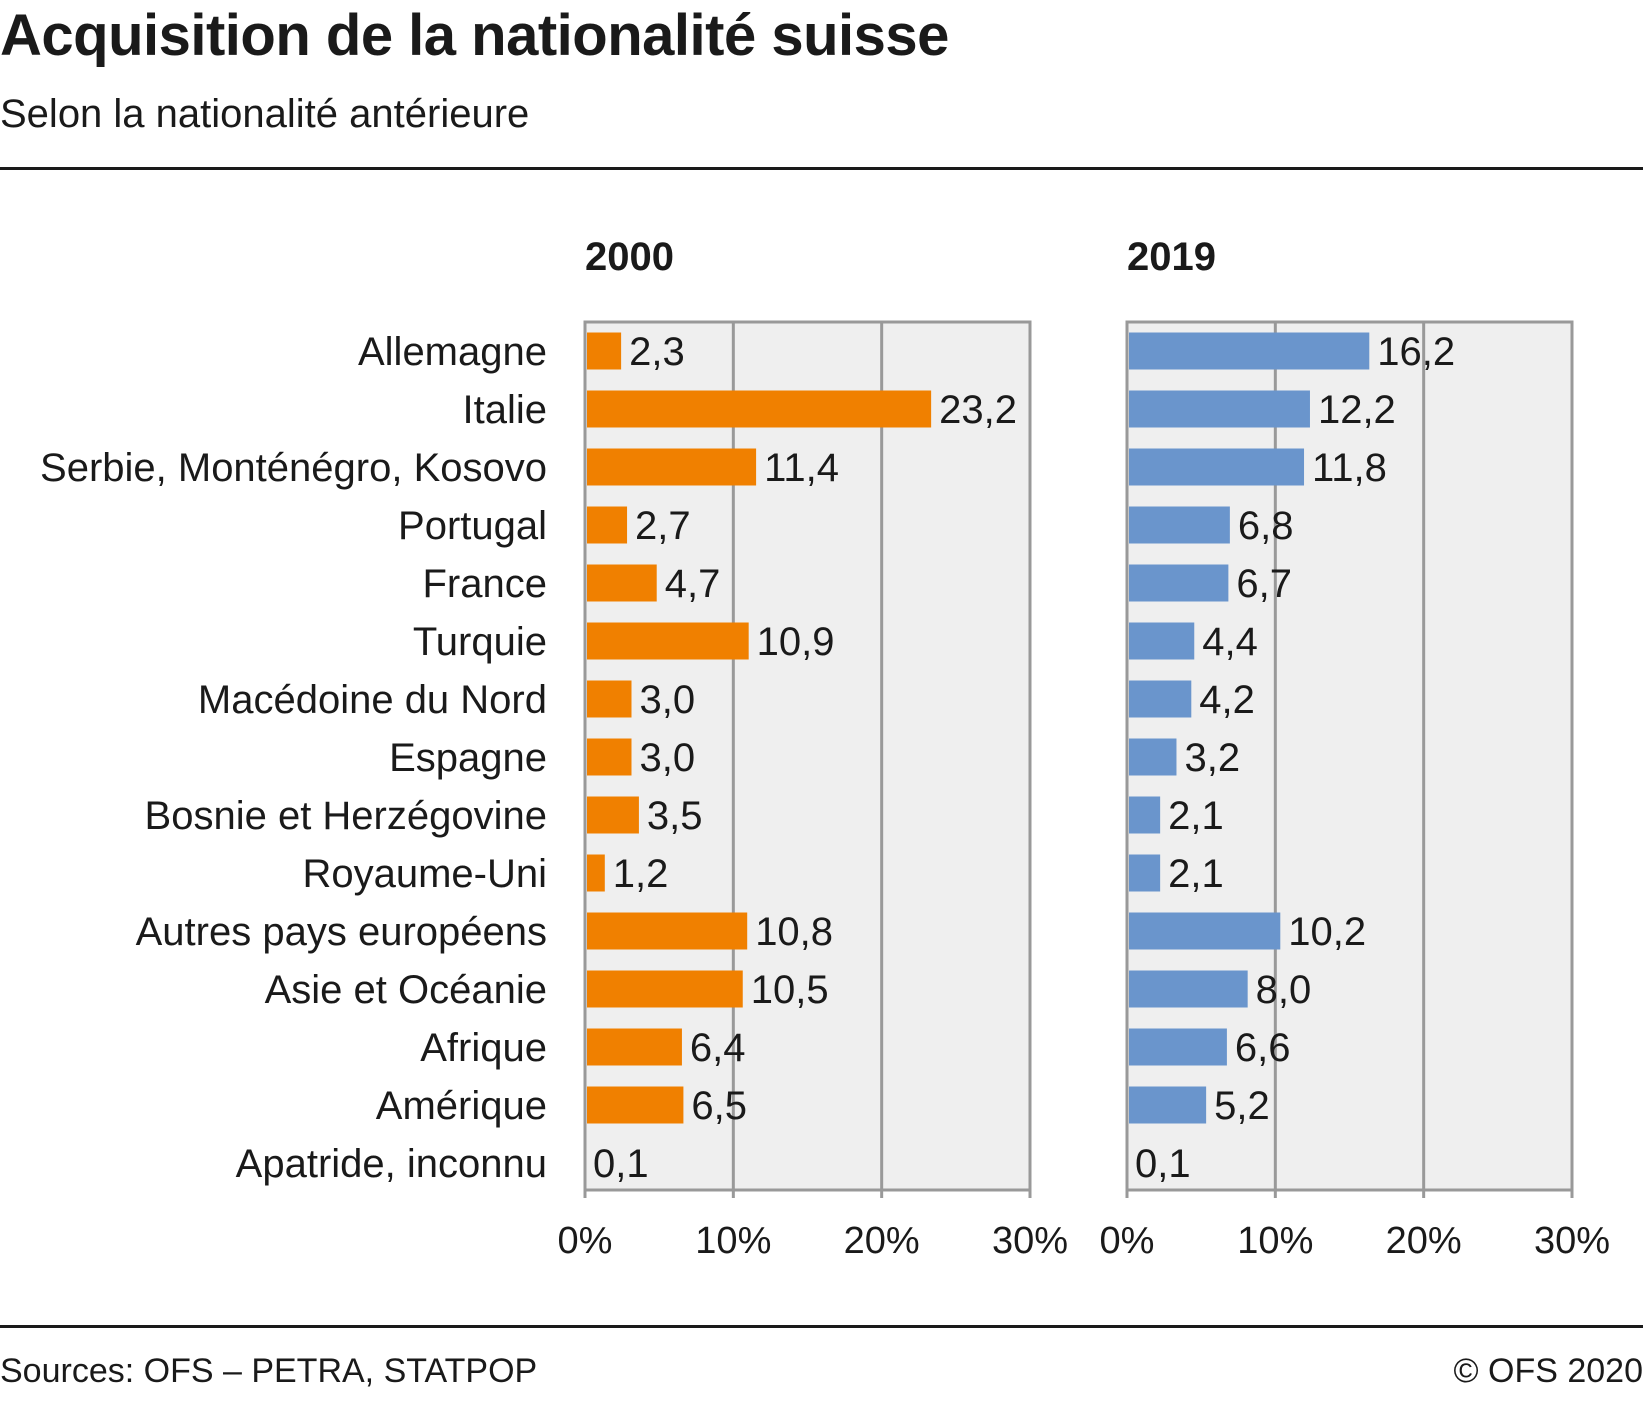  What do you see at coordinates (480, 642) in the screenshot?
I see `category-label: Turquie` at bounding box center [480, 642].